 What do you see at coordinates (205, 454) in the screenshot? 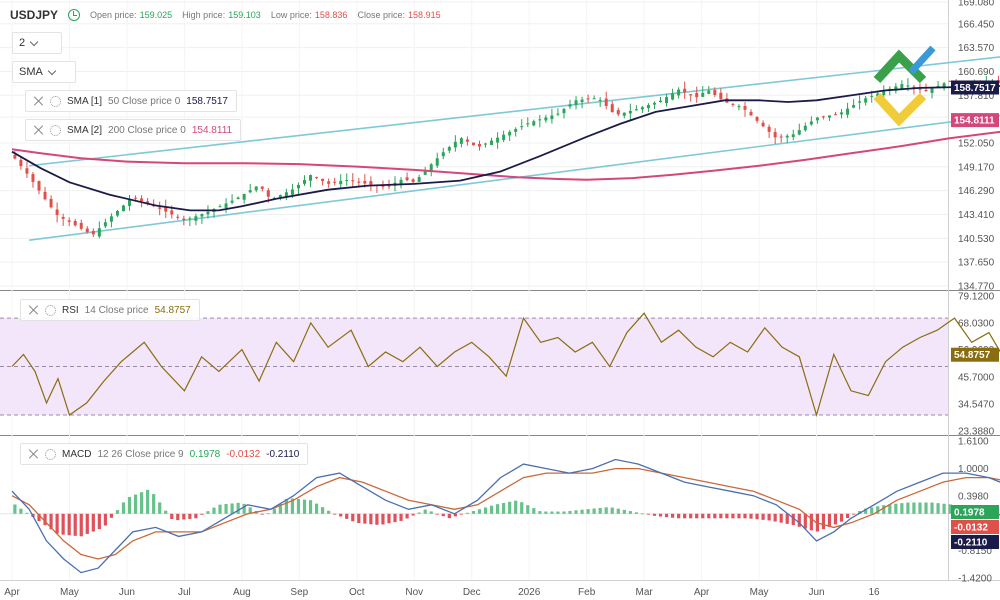
I see `macd-value-1: 0.1978` at bounding box center [205, 454].